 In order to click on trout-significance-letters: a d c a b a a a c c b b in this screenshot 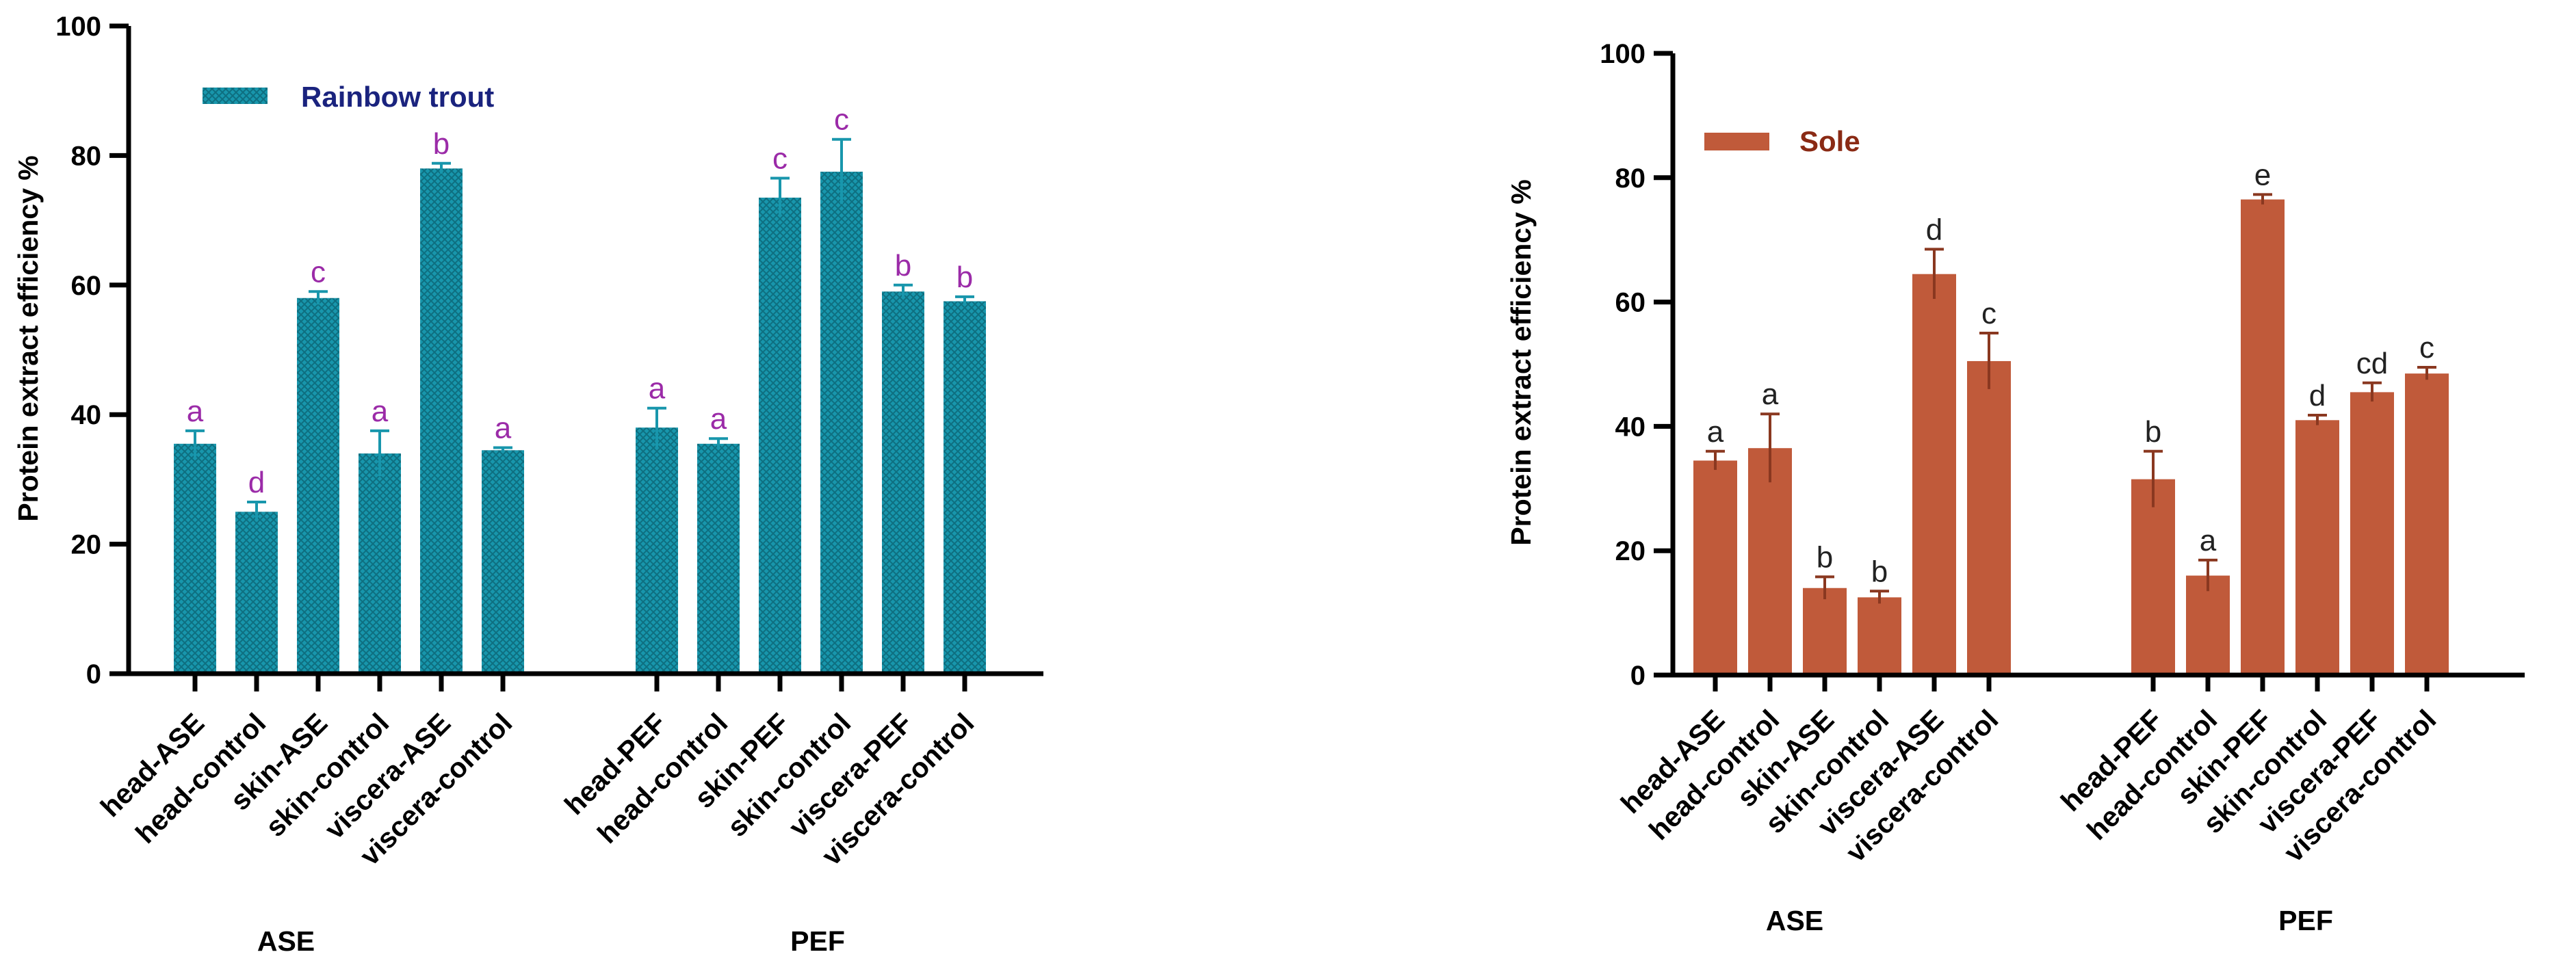, I will do `click(580, 301)`.